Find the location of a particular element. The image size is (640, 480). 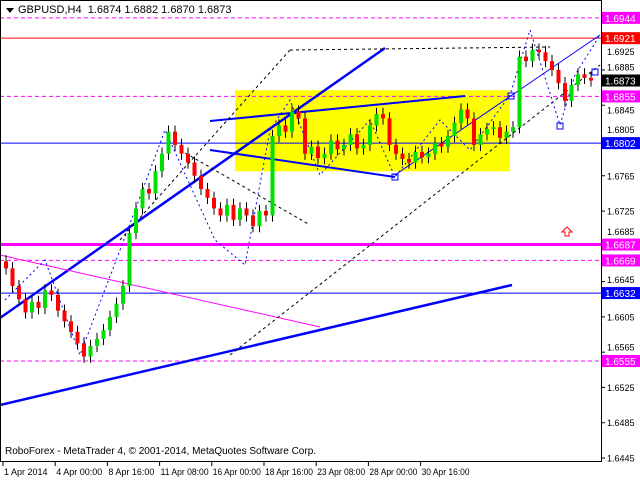

magenta-trendline is located at coordinates (160, 291).